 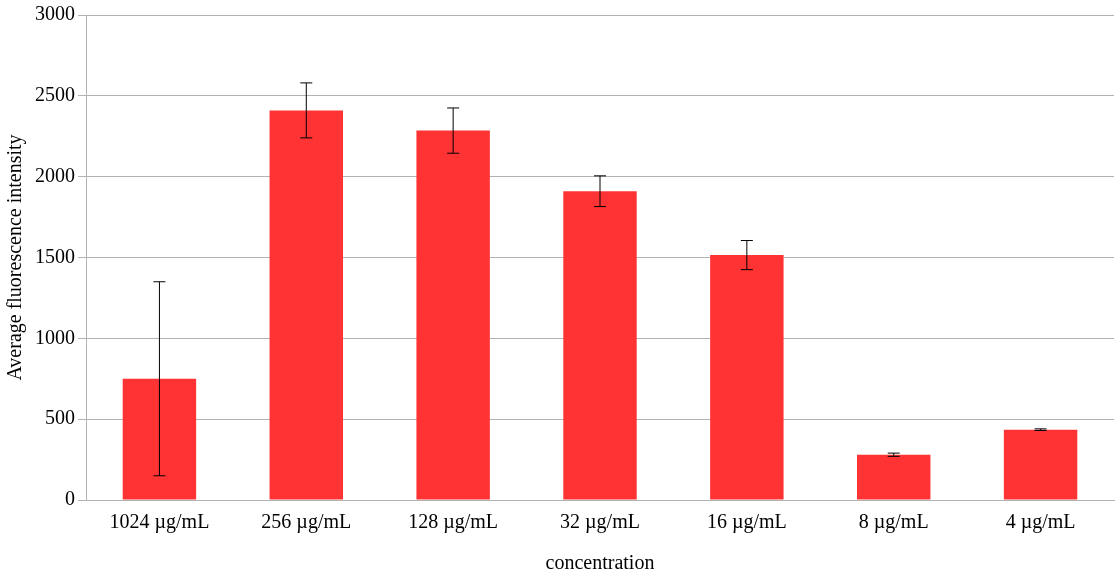 What do you see at coordinates (55, 336) in the screenshot?
I see `y-tick-label: 1000` at bounding box center [55, 336].